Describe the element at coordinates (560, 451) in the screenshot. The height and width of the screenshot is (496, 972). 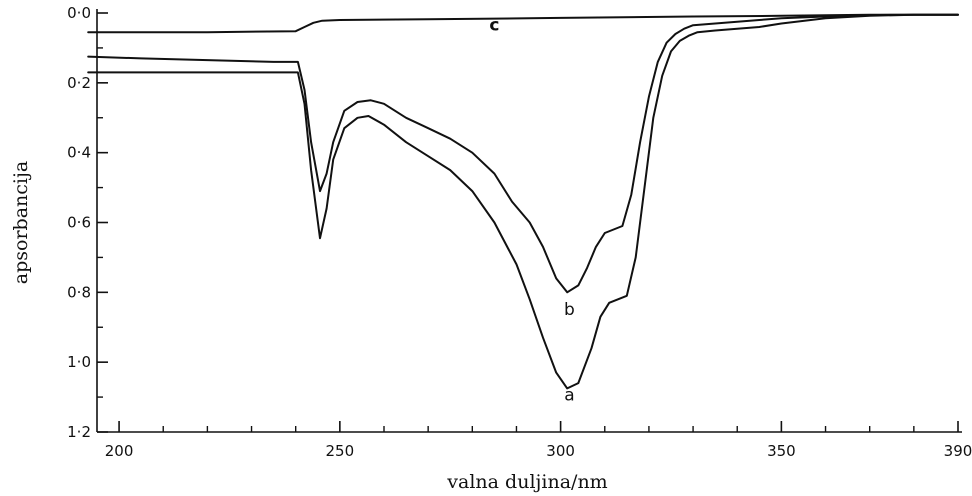
I see `x-tick-label: 300` at that location.